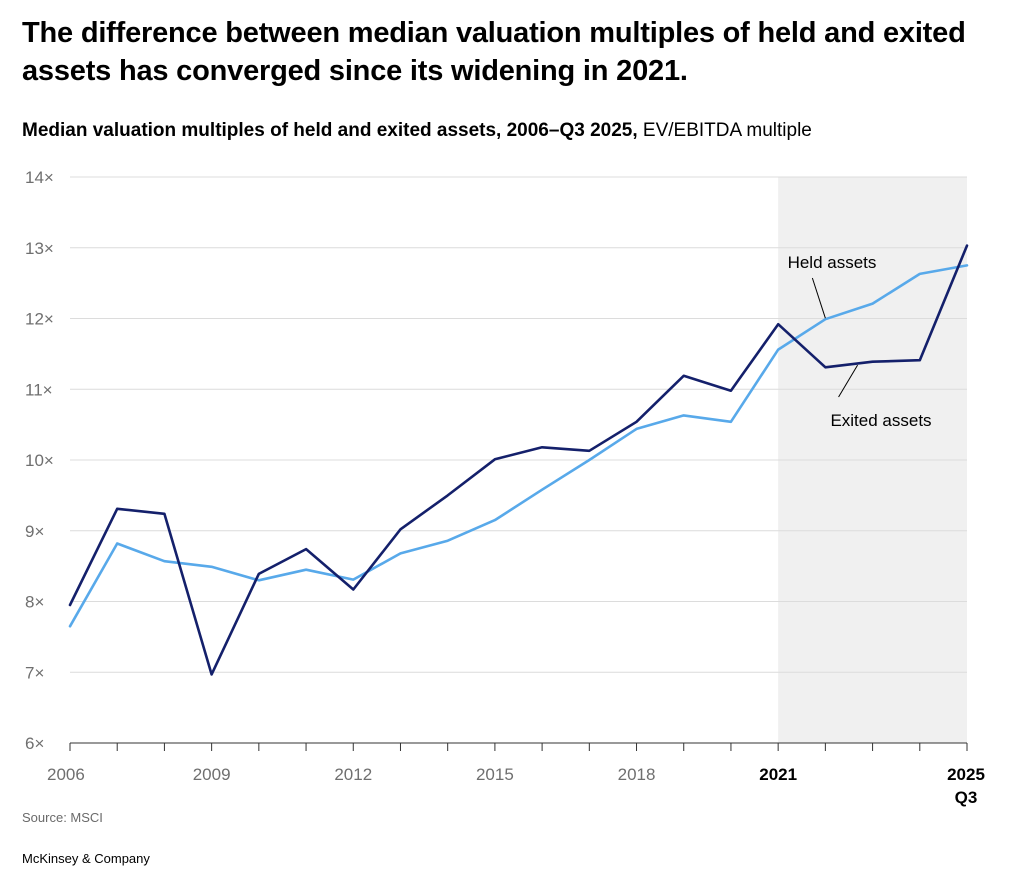 This screenshot has height=894, width=1026. What do you see at coordinates (495, 774) in the screenshot?
I see `x-tick-label: 2015` at bounding box center [495, 774].